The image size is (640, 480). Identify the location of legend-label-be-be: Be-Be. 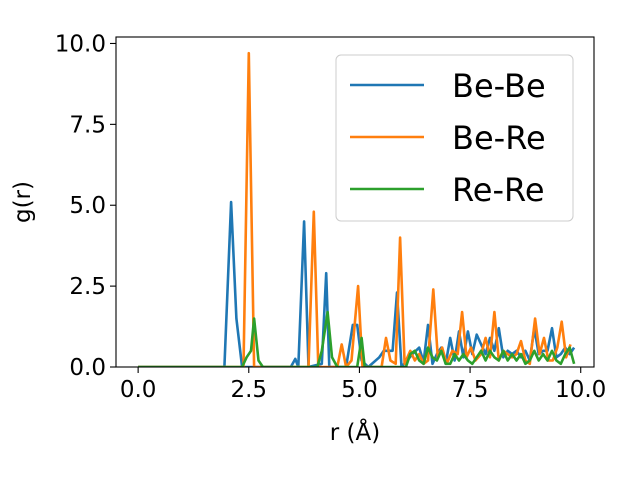
(499, 86).